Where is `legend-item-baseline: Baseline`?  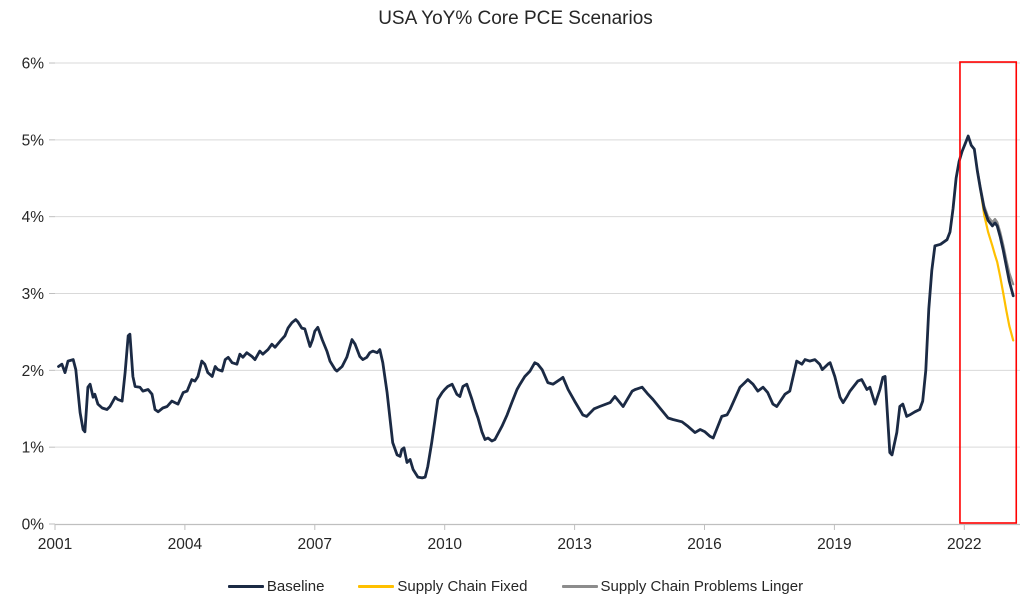
legend-item-baseline: Baseline is located at coordinates (276, 586).